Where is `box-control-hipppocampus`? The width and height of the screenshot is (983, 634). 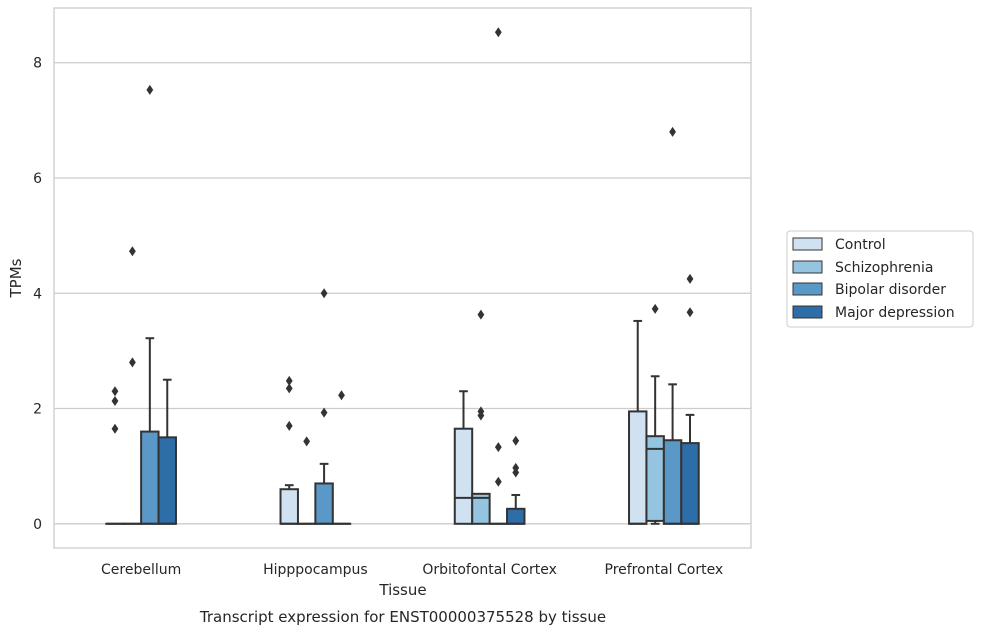
box-control-hipppocampus is located at coordinates (289, 504).